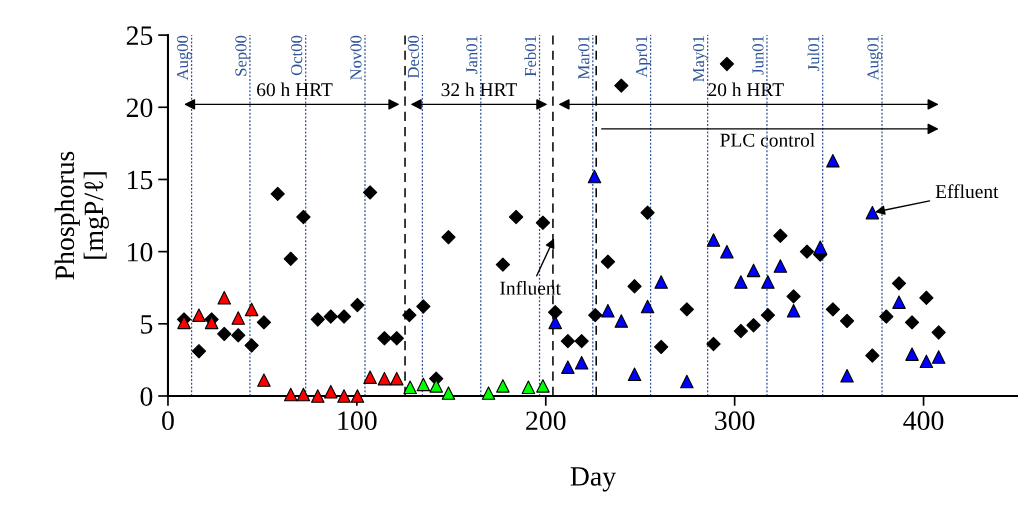 The image size is (1018, 520). I want to click on y-tick-label: 0, so click(146, 396).